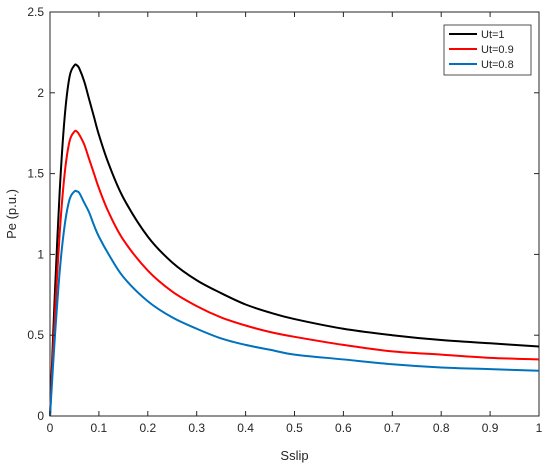 The width and height of the screenshot is (550, 469). What do you see at coordinates (294, 428) in the screenshot?
I see `x-tick-label: 0.5` at bounding box center [294, 428].